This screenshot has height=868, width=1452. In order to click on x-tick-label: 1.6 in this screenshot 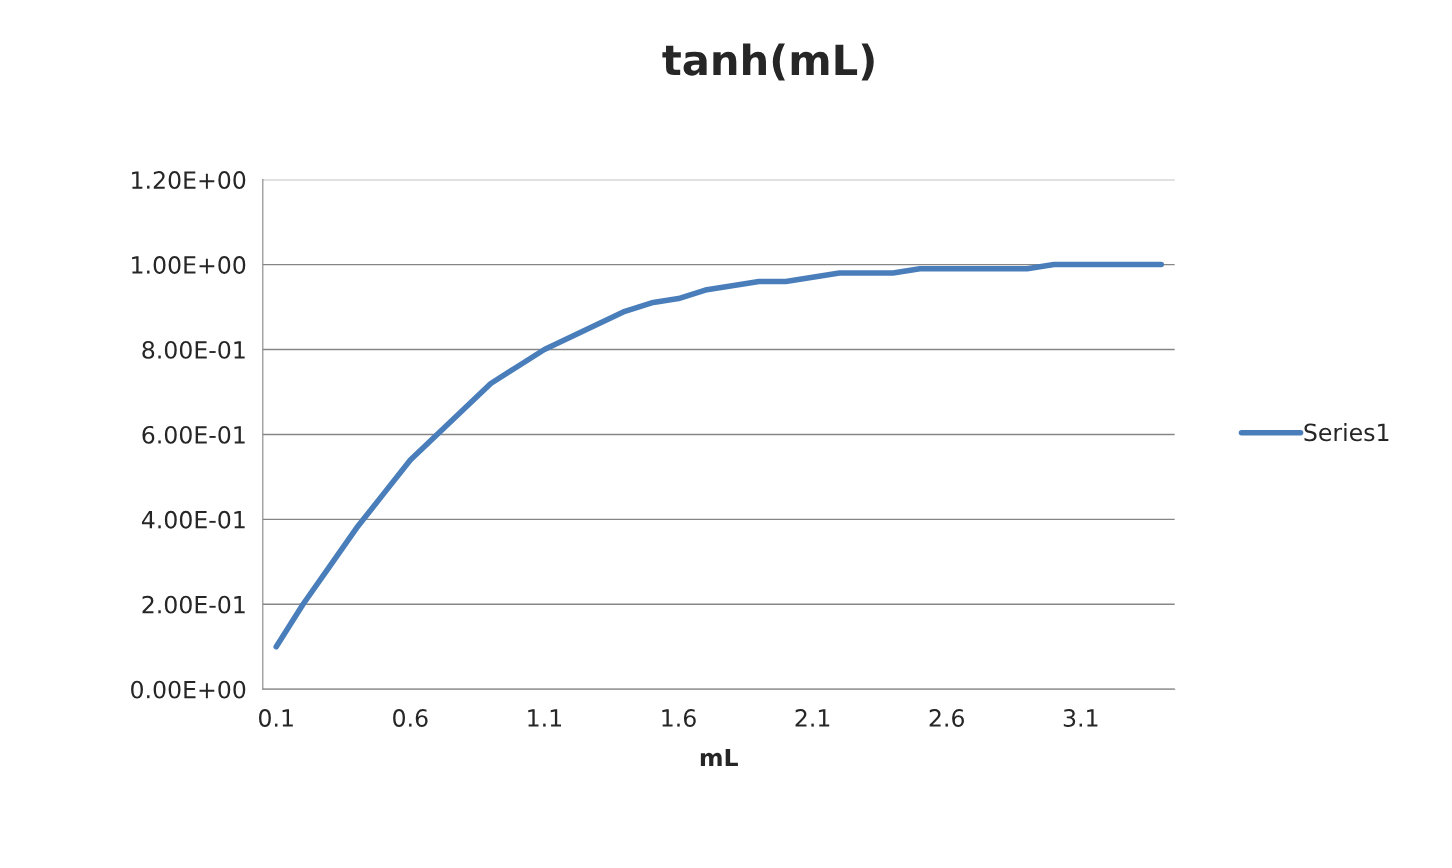, I will do `click(679, 718)`.